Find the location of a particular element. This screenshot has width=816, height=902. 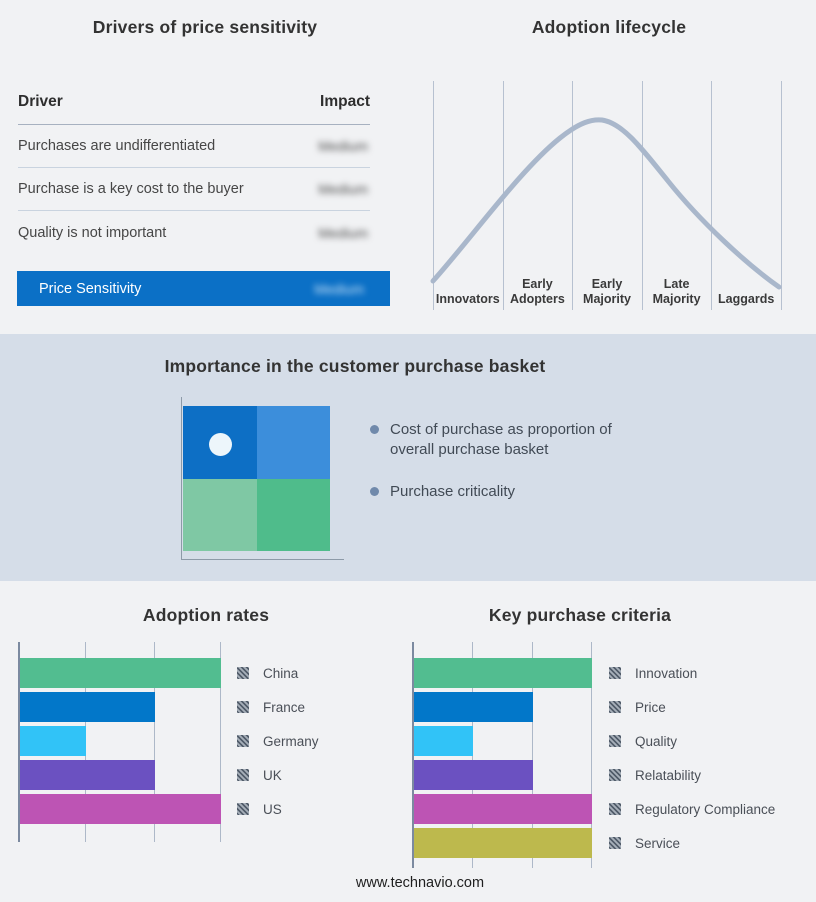

bar-innovation is located at coordinates (503, 673).